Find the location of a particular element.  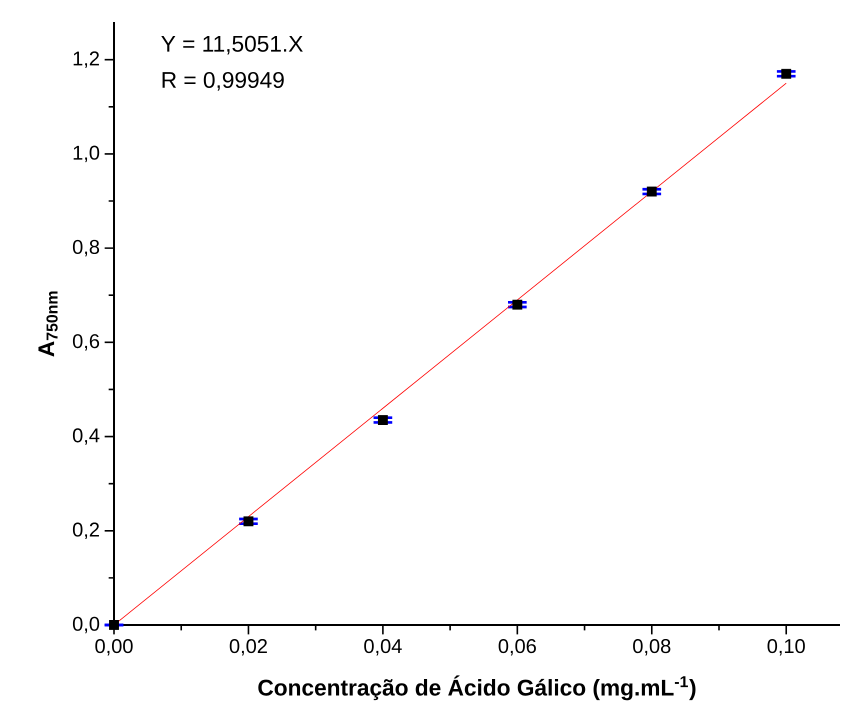

y-tick-label: 0,6 is located at coordinates (86, 342).